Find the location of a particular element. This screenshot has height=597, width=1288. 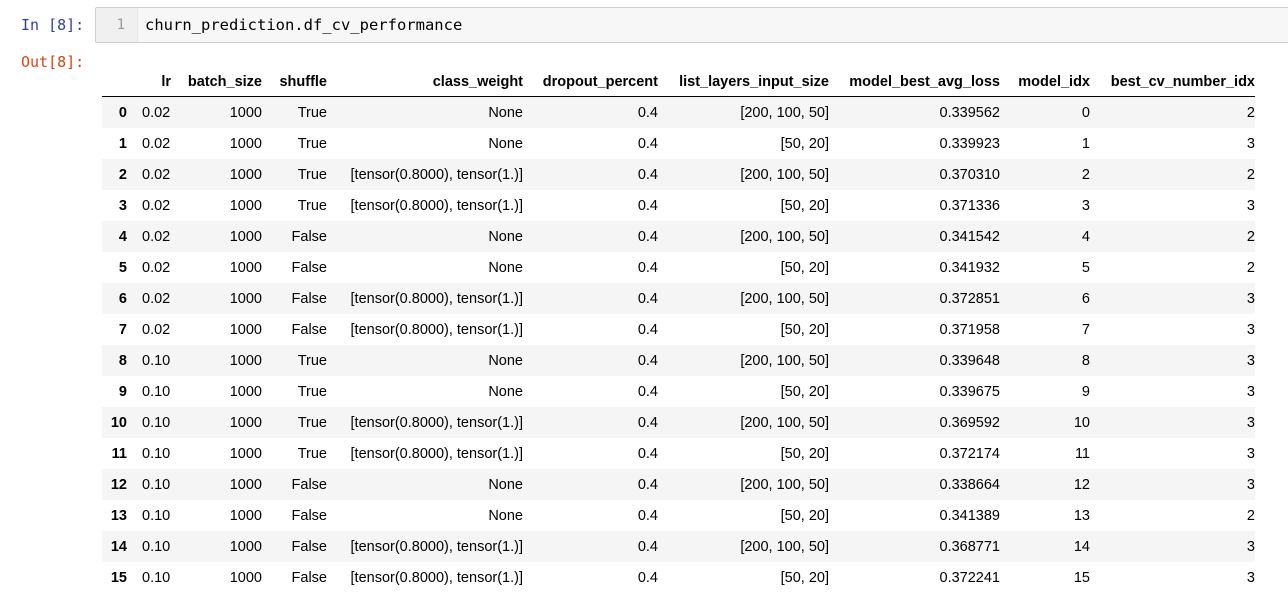

row-index: 0 is located at coordinates (122, 112).